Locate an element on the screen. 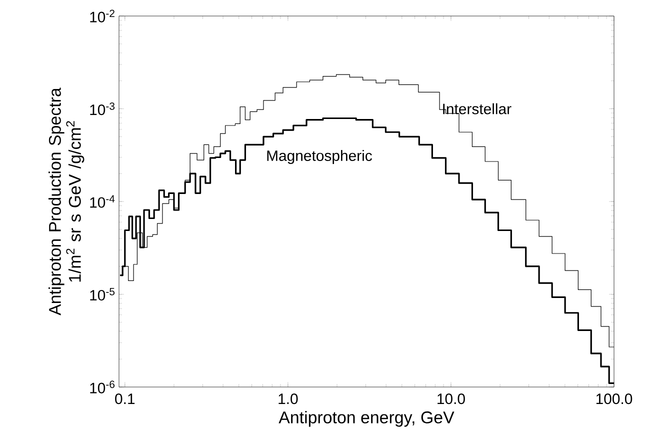 The width and height of the screenshot is (652, 448). x-axis-title: Antiproton energy, GeV is located at coordinates (366, 418).